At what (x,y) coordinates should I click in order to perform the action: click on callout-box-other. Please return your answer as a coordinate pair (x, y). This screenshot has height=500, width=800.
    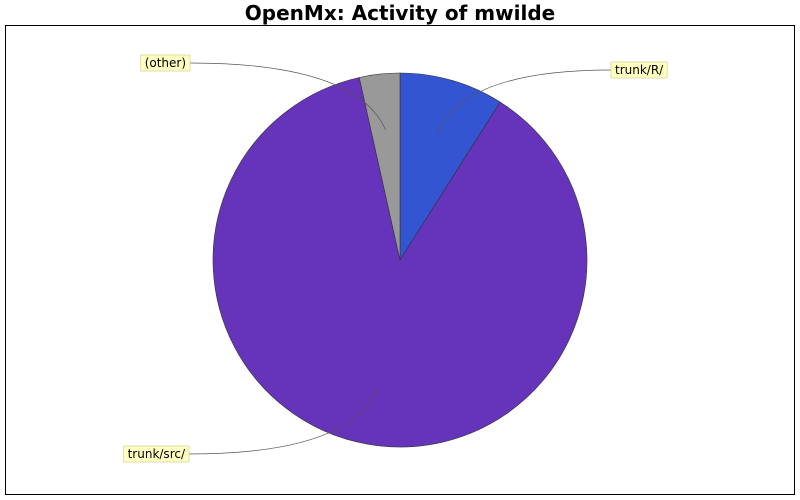
    Looking at the image, I should click on (165, 63).